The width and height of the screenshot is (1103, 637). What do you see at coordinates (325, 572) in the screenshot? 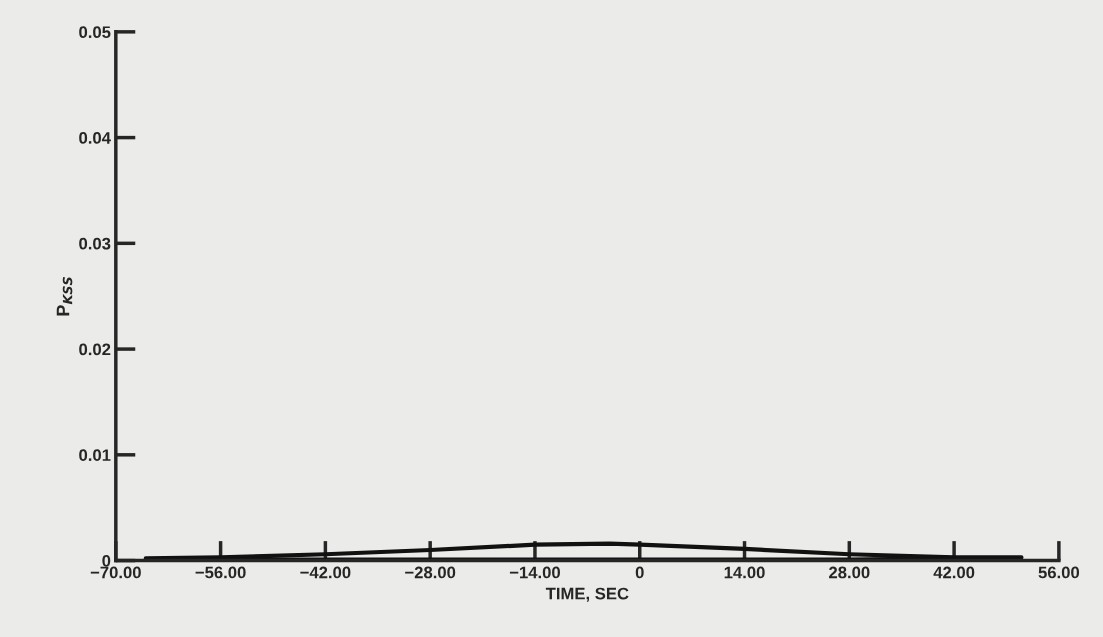
I see `x-tick-label: −42.00` at bounding box center [325, 572].